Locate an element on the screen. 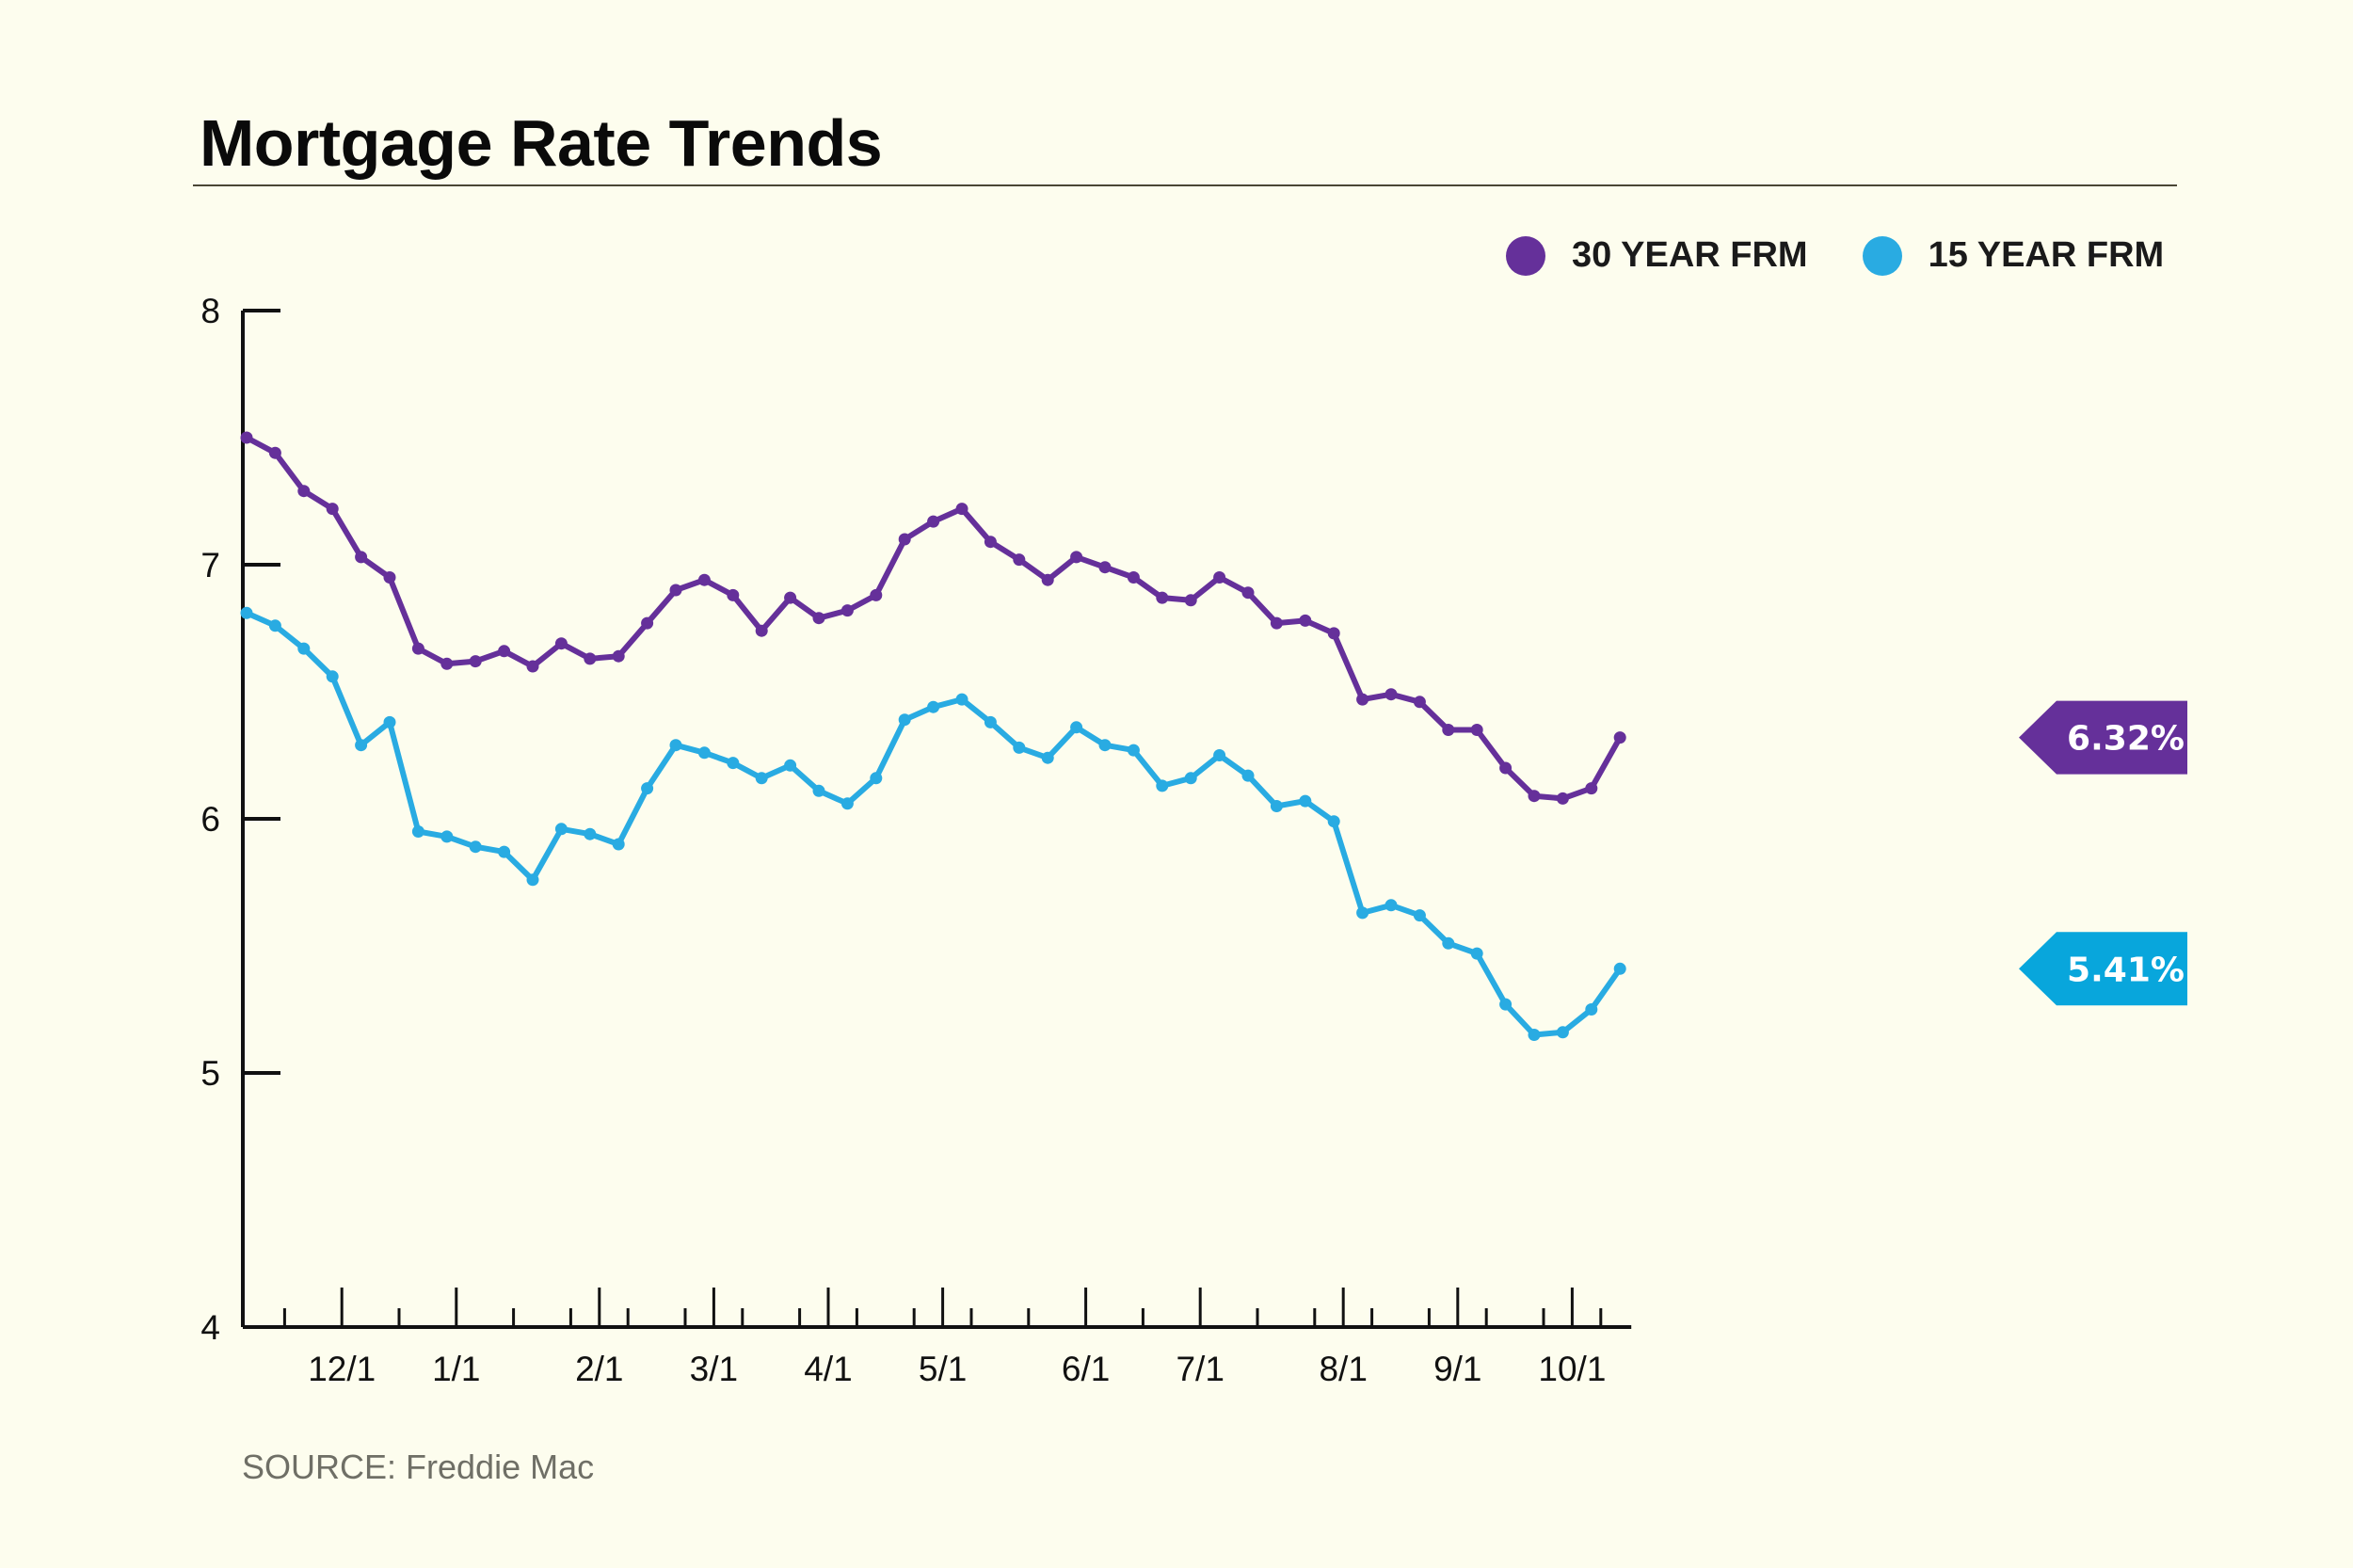 The image size is (2353, 1568). x-tick-label: 9/1 is located at coordinates (1457, 1369).